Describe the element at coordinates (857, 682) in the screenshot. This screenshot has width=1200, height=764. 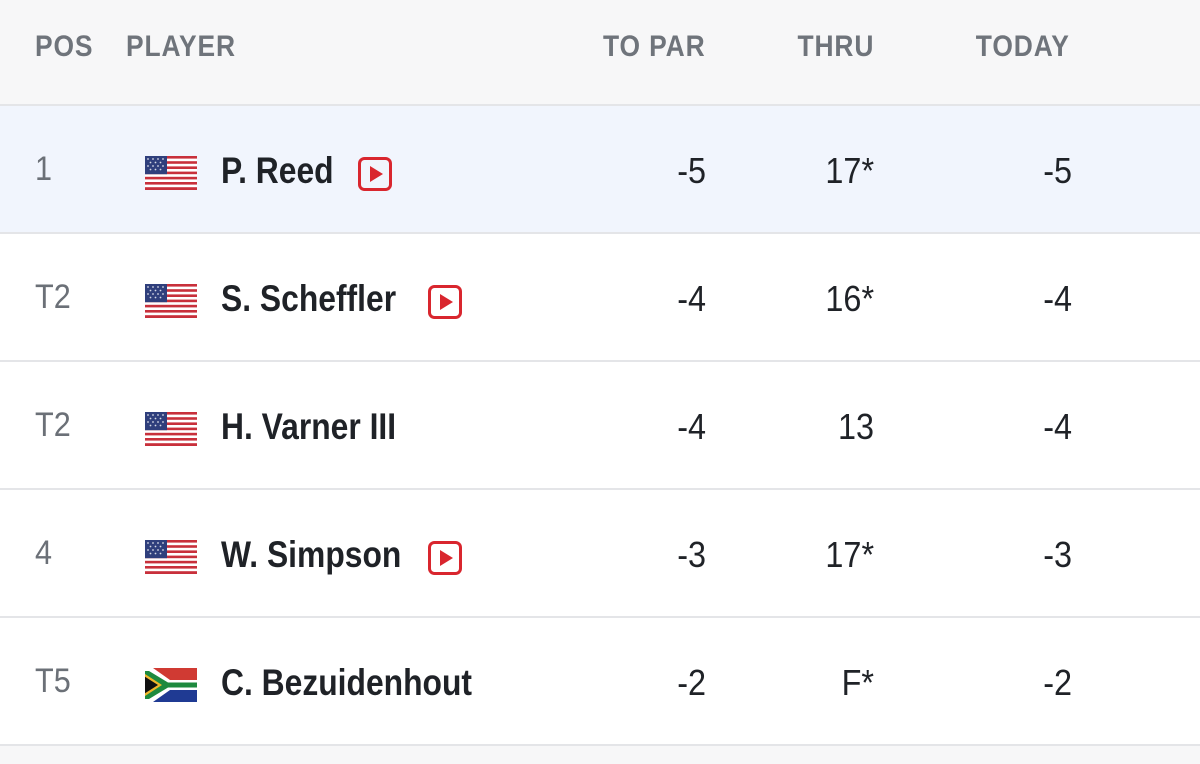
I see `thru-holes: F*` at that location.